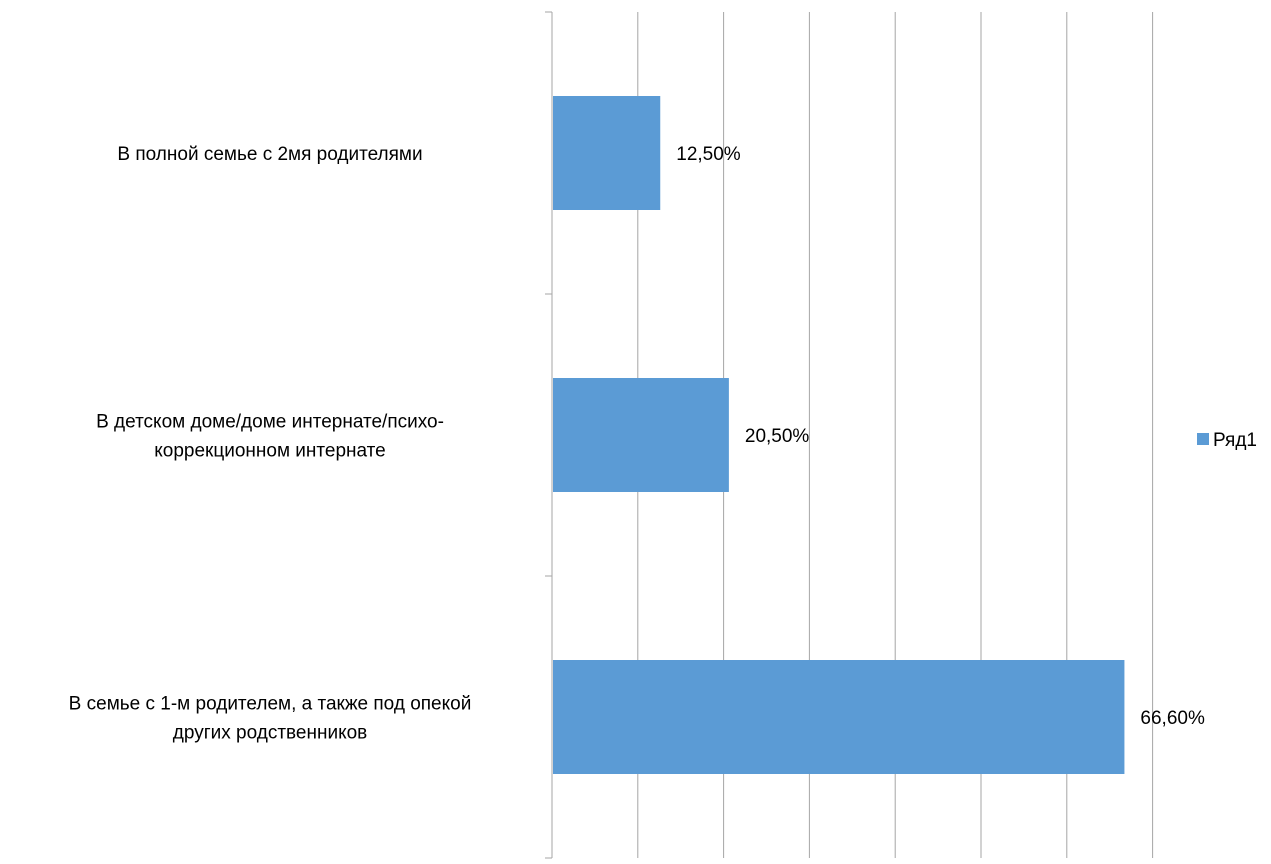 This screenshot has width=1271, height=864. Describe the element at coordinates (270, 422) in the screenshot. I see `category-label-2-line-1: В детском доме/доме интернате/психо-` at that location.